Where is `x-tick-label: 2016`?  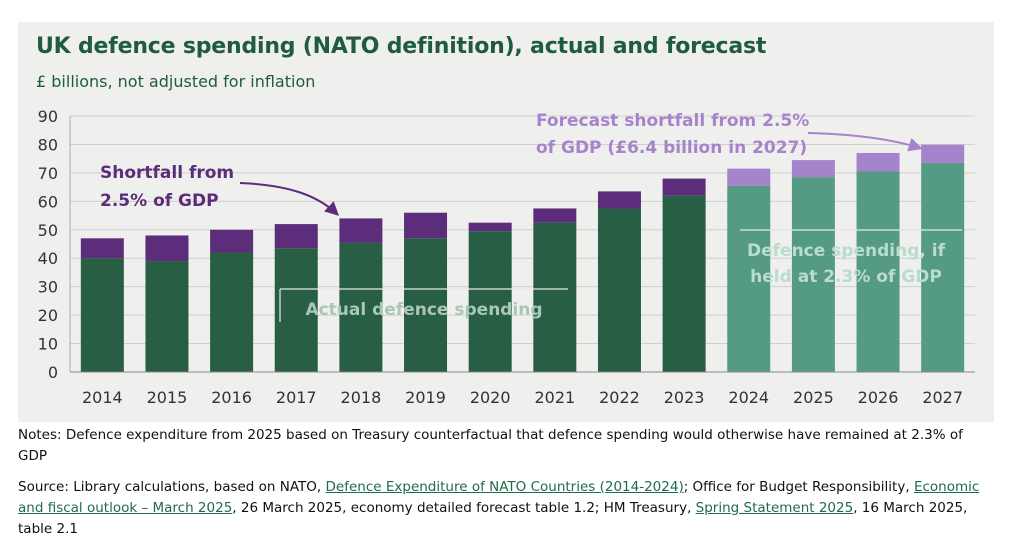
x-tick-label: 2016 is located at coordinates (231, 397).